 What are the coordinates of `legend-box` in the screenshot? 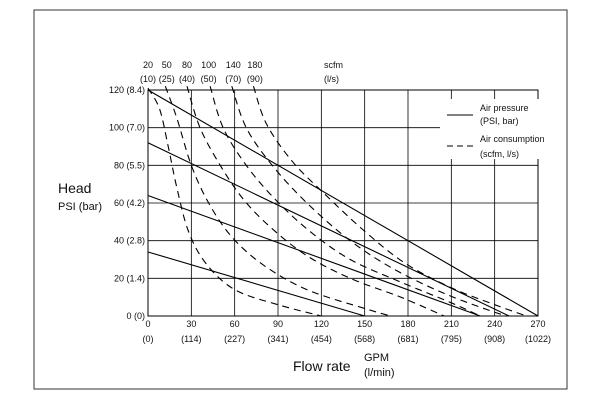 It's located at (490, 129).